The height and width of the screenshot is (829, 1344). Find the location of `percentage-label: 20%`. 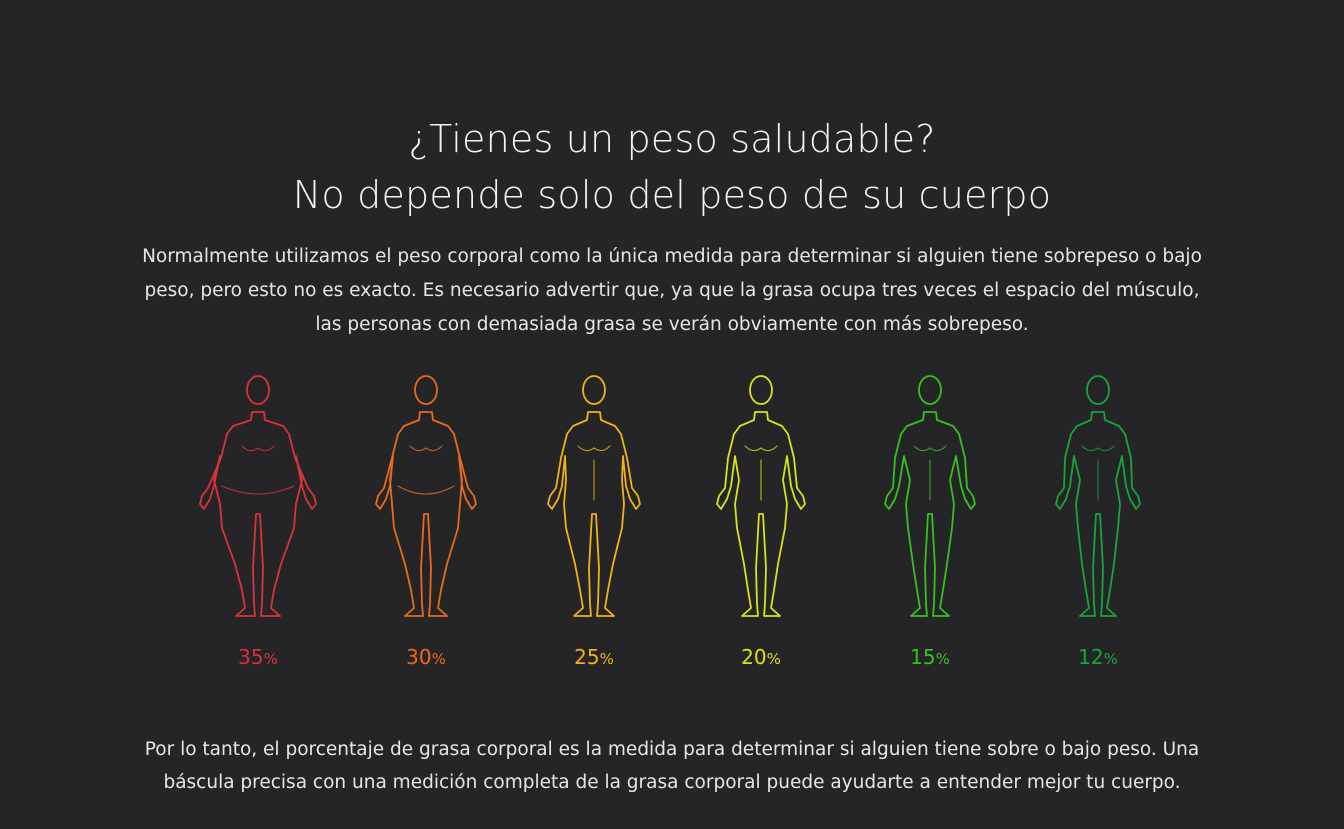

percentage-label: 20% is located at coordinates (761, 657).